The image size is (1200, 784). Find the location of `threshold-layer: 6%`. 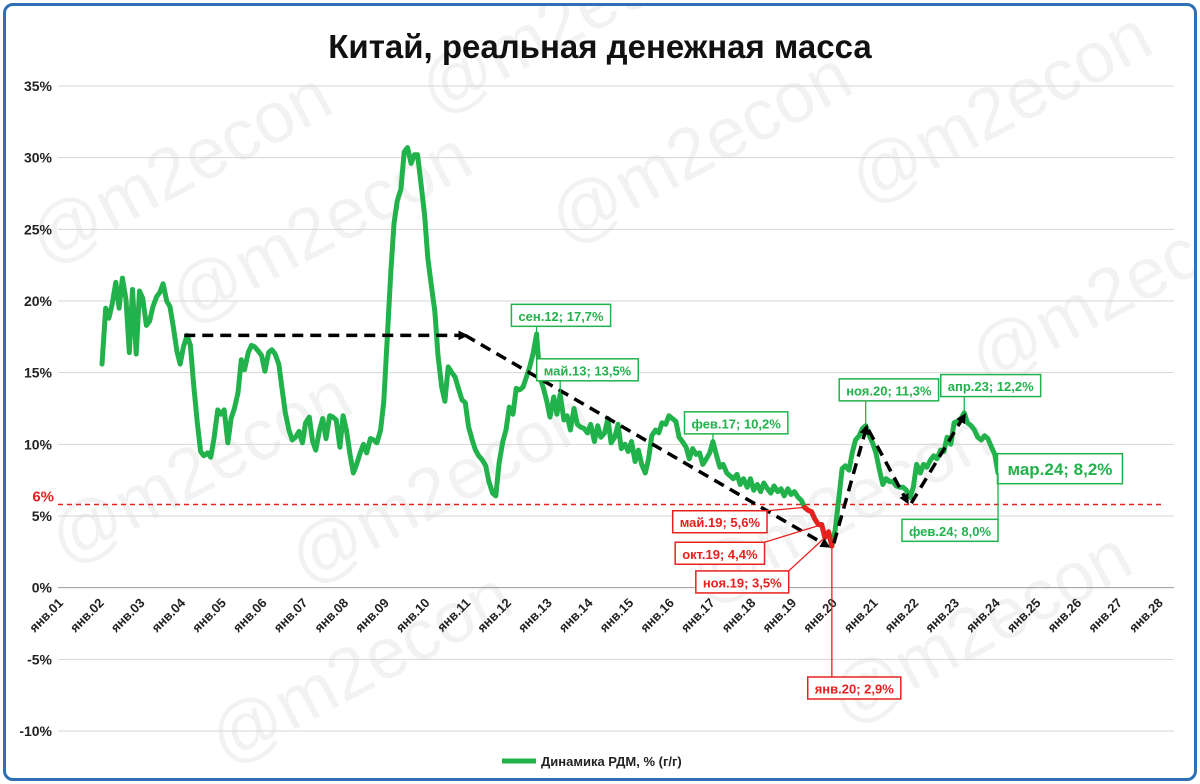

threshold-layer: 6% is located at coordinates (596, 497).